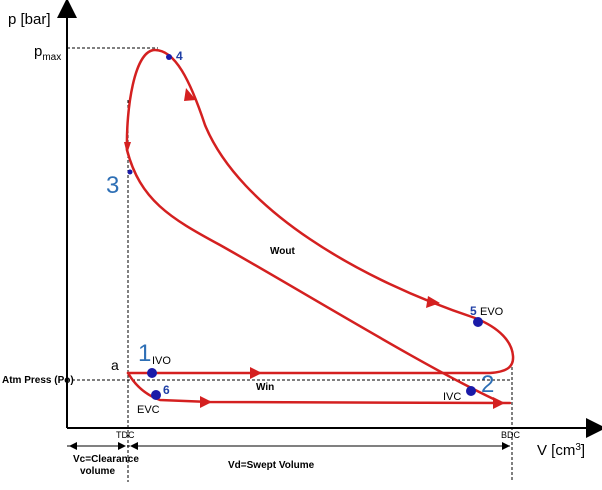 This screenshot has height=490, width=602. What do you see at coordinates (433, 302) in the screenshot?
I see `flow-arrow-exhaust-curve` at bounding box center [433, 302].